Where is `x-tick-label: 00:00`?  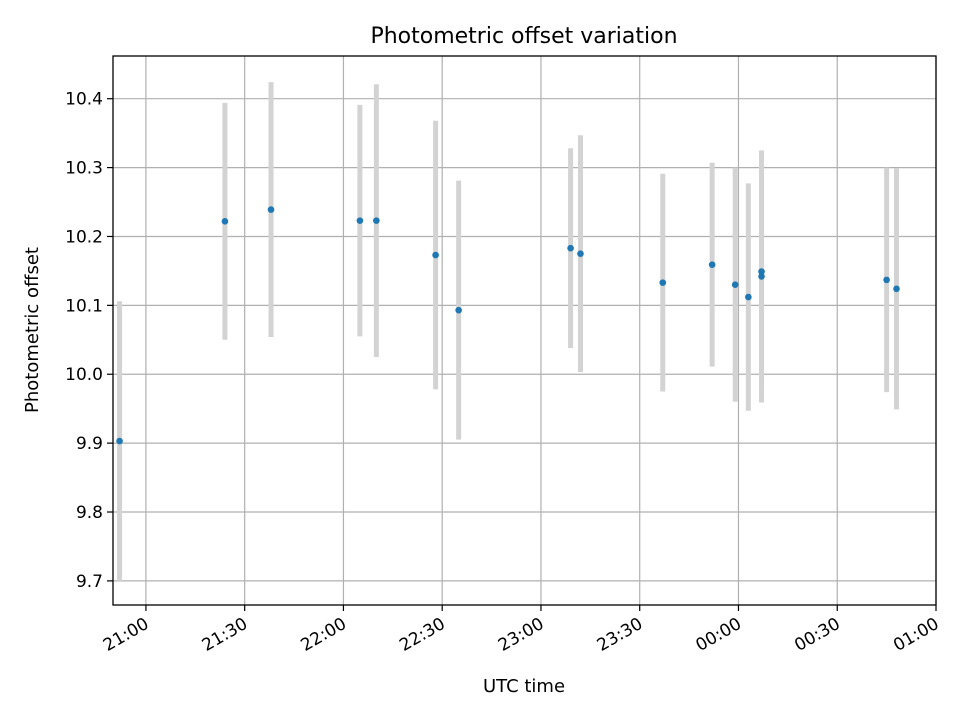 x-tick-label: 00:00 is located at coordinates (719, 635).